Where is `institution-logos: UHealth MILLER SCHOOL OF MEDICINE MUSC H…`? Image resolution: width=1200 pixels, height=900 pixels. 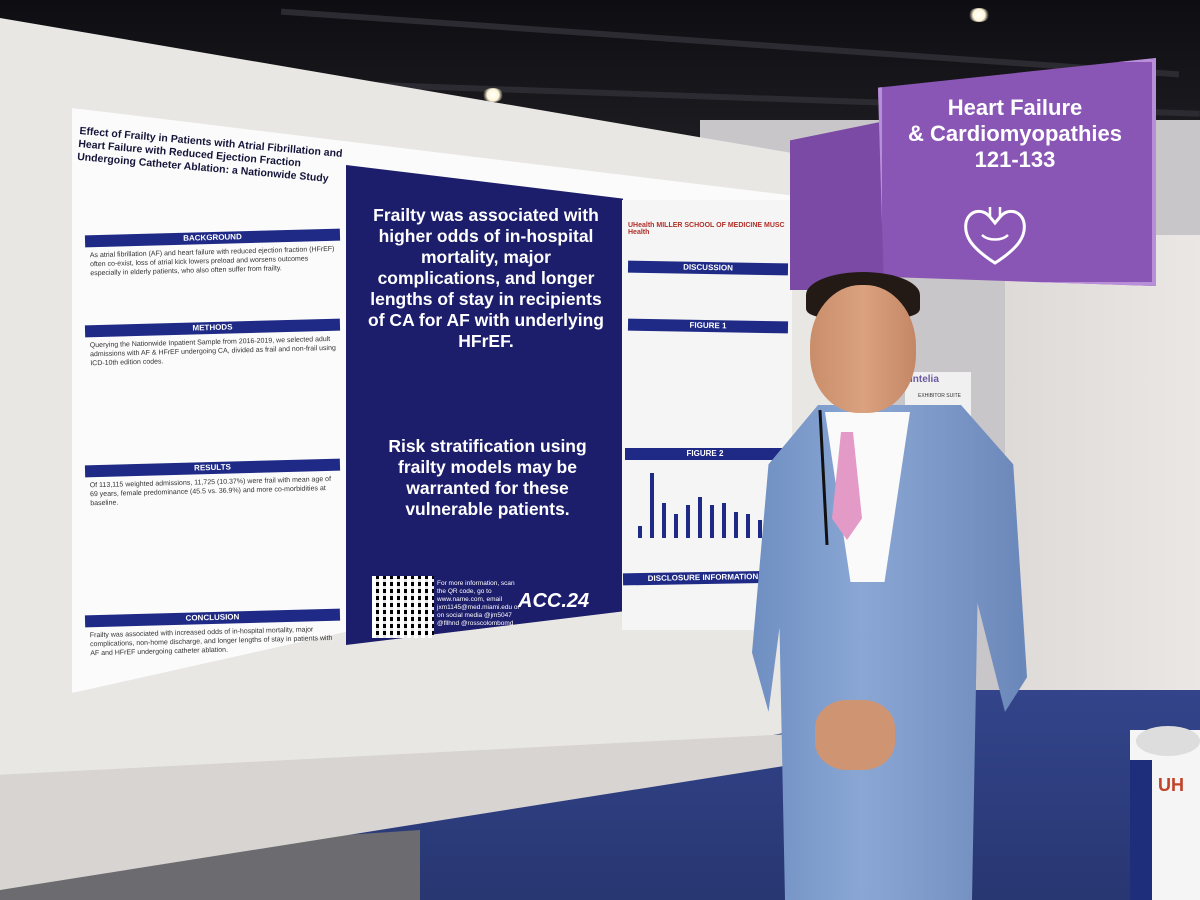 institution-logos: UHealth MILLER SCHOOL OF MEDICINE MUSC H… is located at coordinates (706, 229).